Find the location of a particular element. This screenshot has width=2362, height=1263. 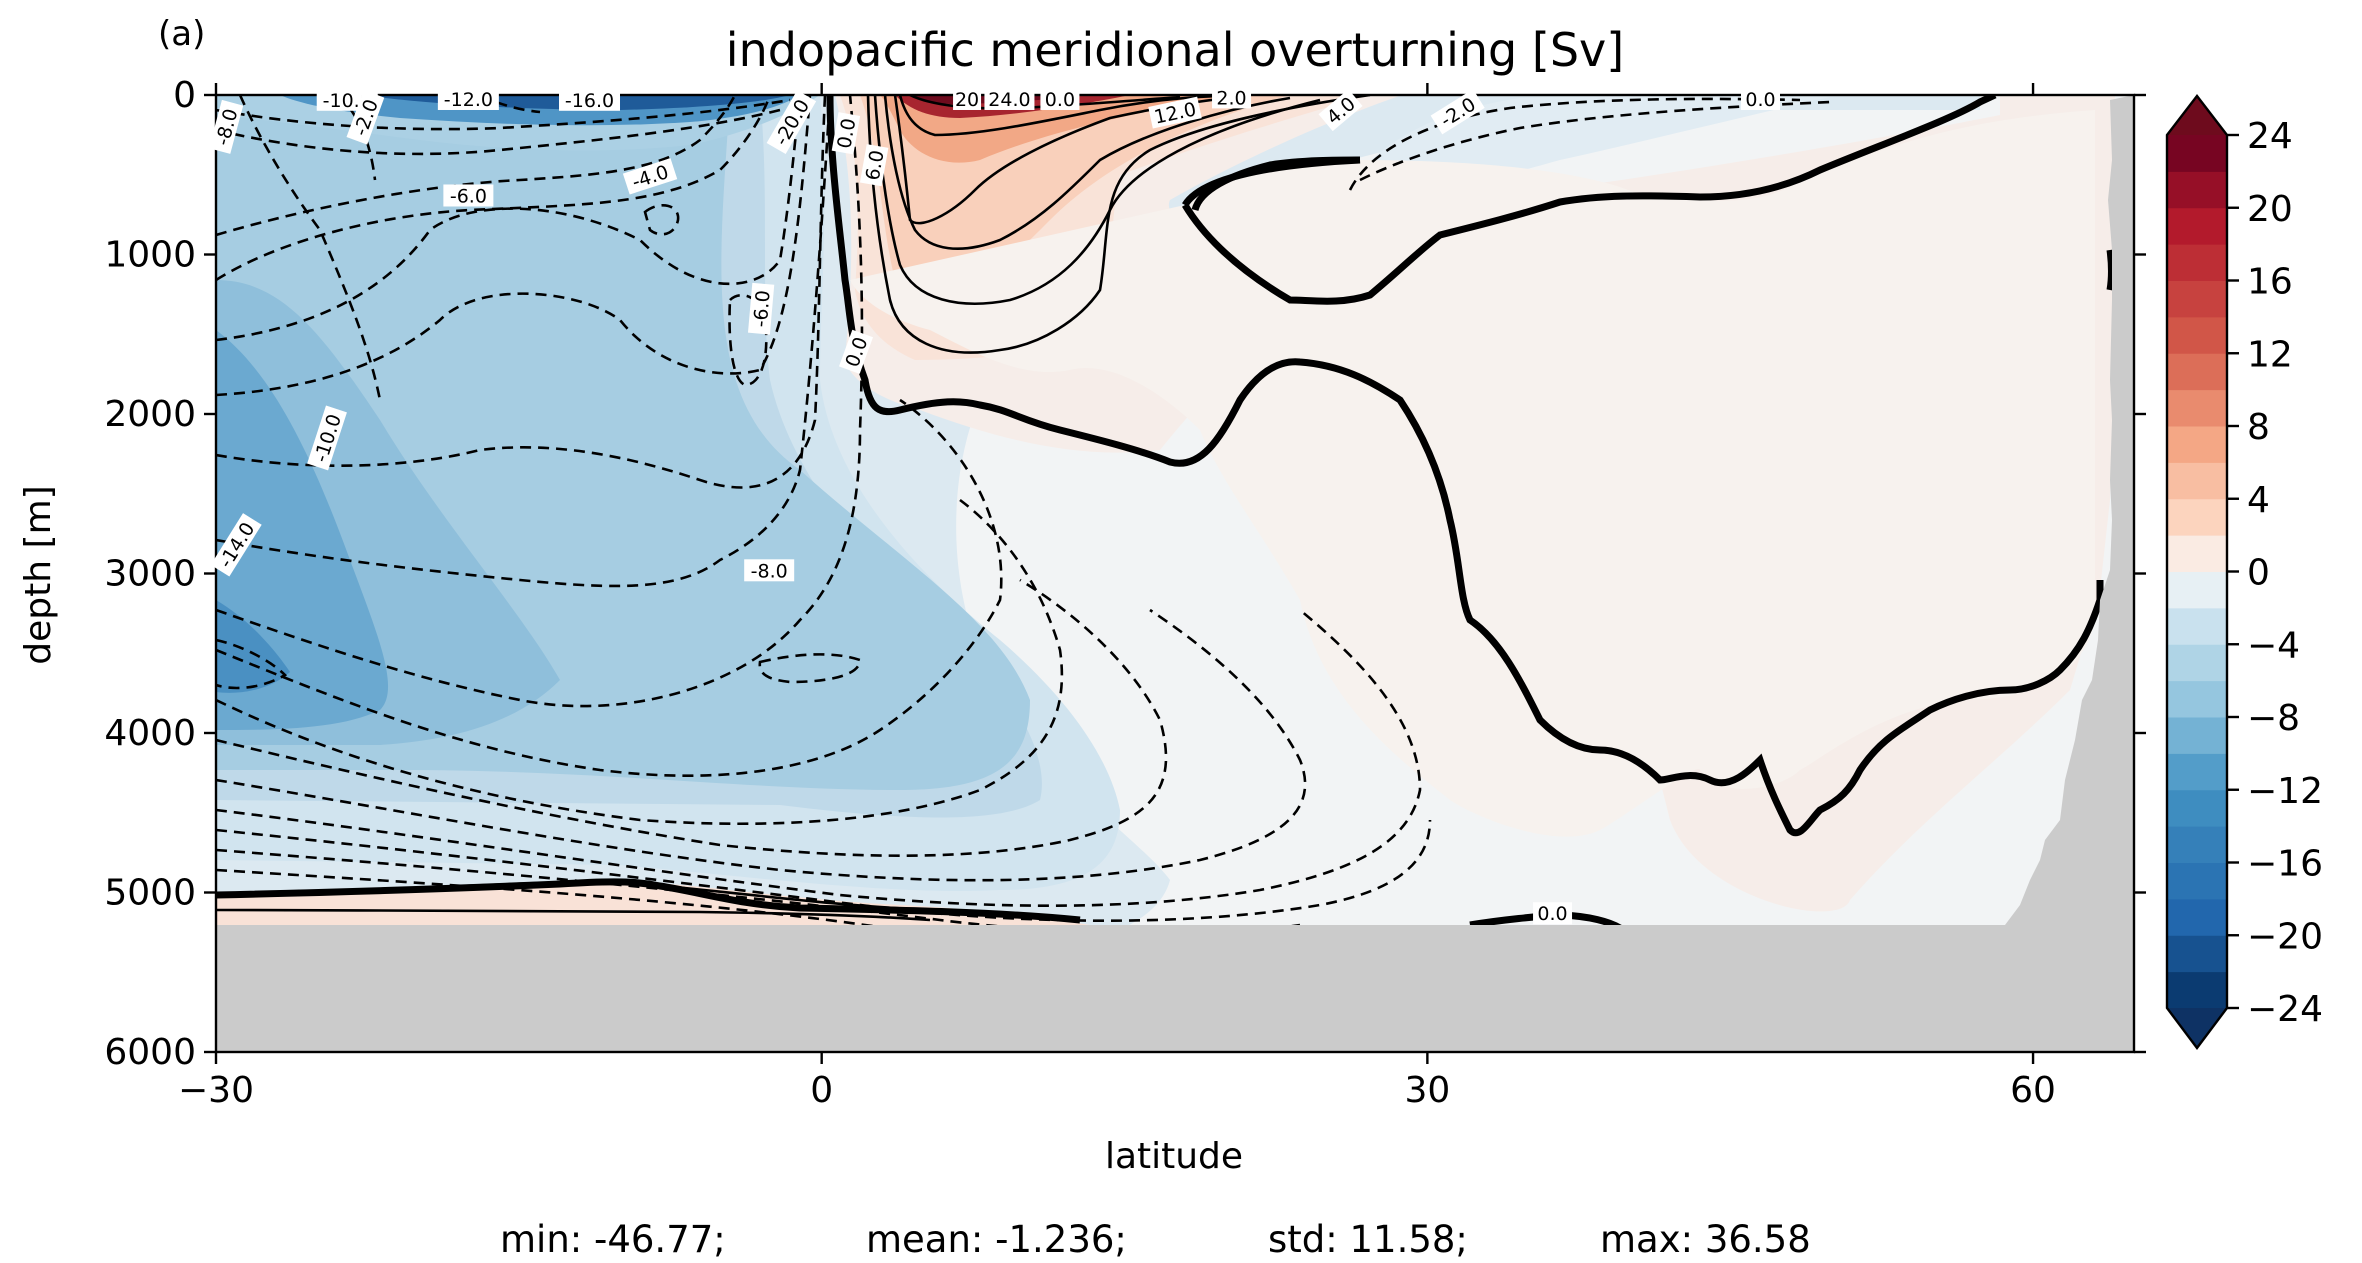

y-tick-label: 2000 is located at coordinates (150, 414).